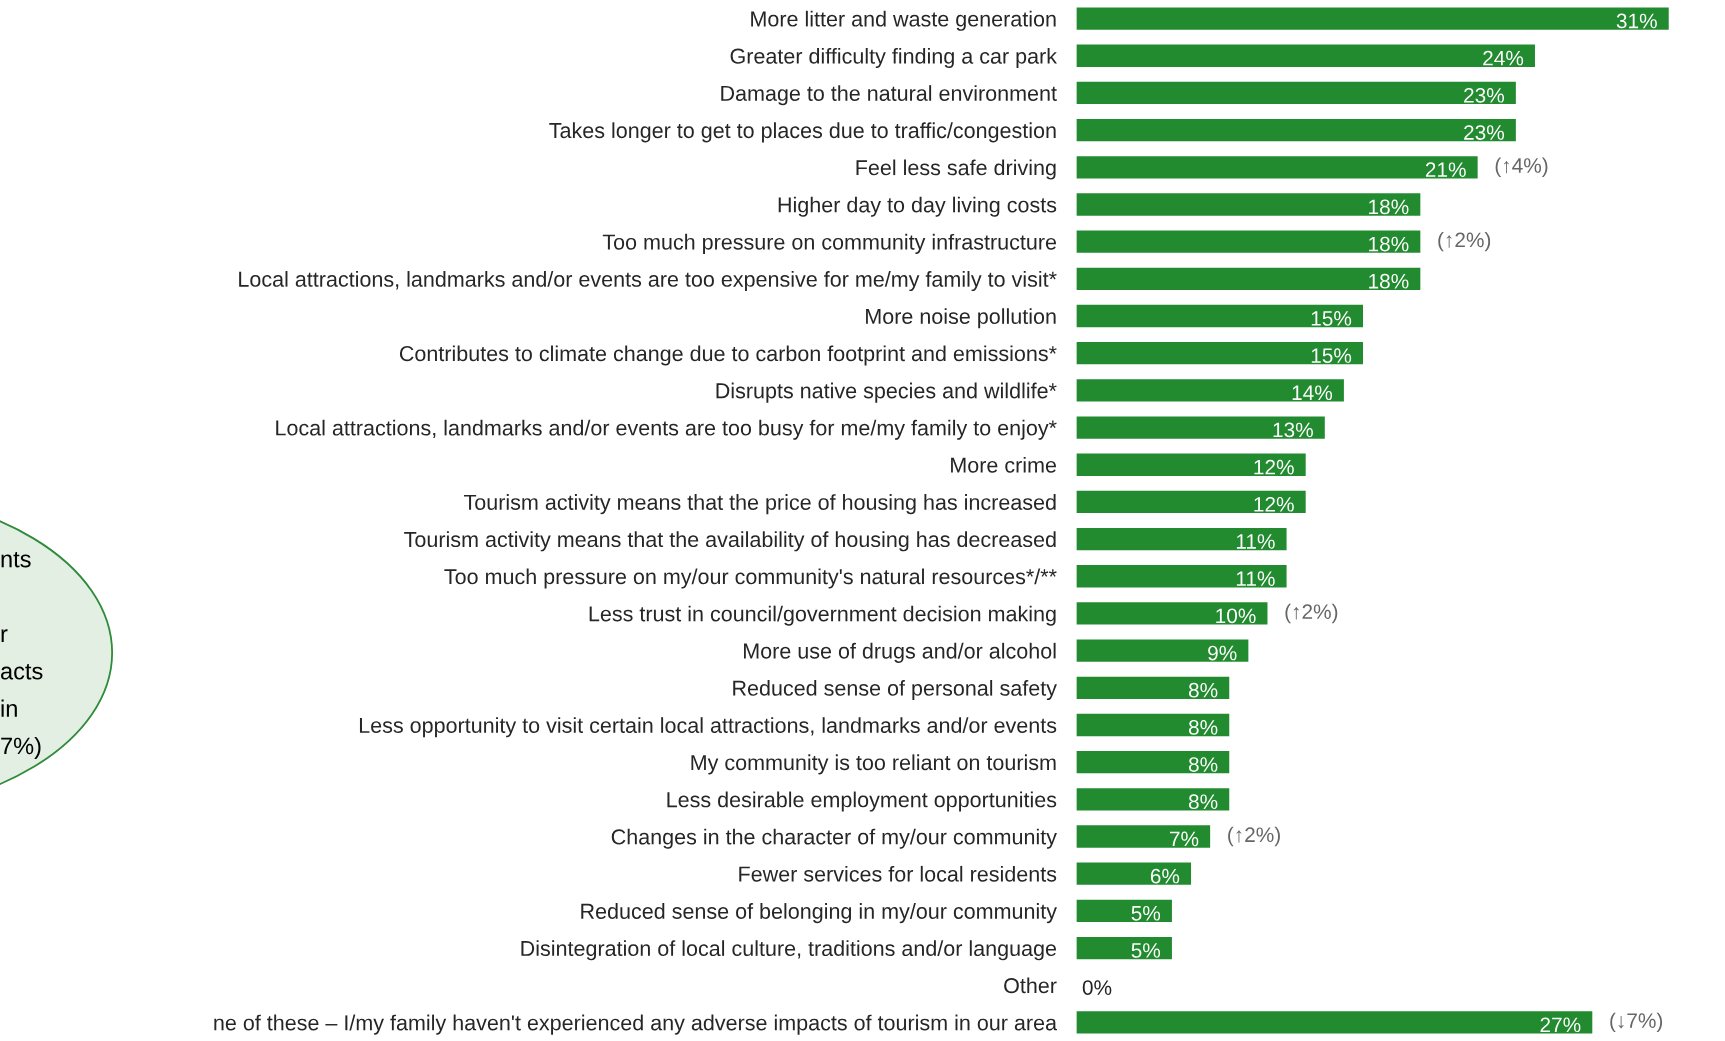  Describe the element at coordinates (917, 206) in the screenshot. I see `y-tick-label: Higher day to day living costs` at that location.